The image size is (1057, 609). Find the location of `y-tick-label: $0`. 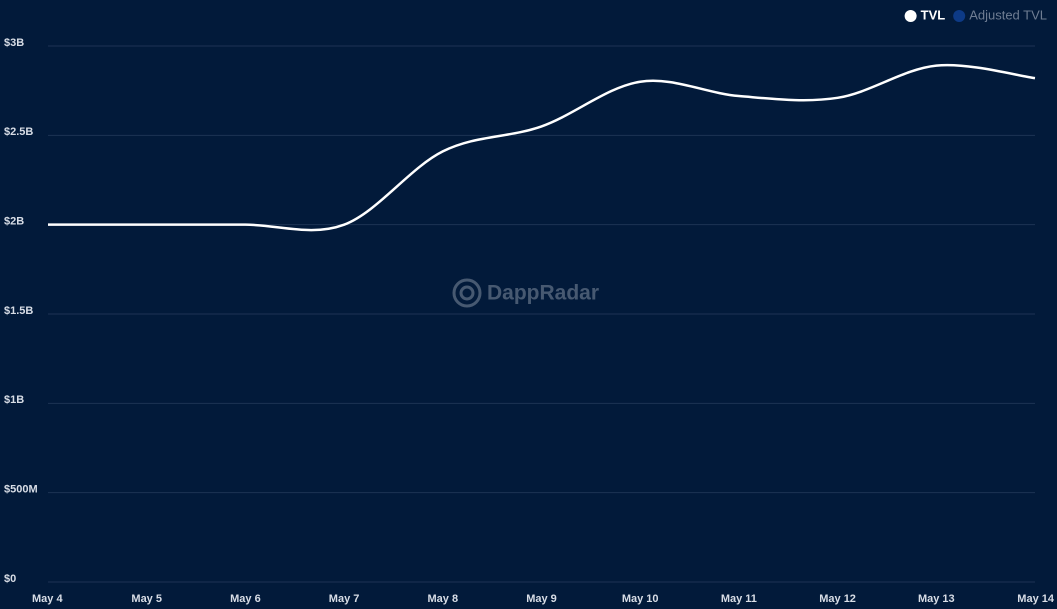

y-tick-label: $0 is located at coordinates (10, 579).